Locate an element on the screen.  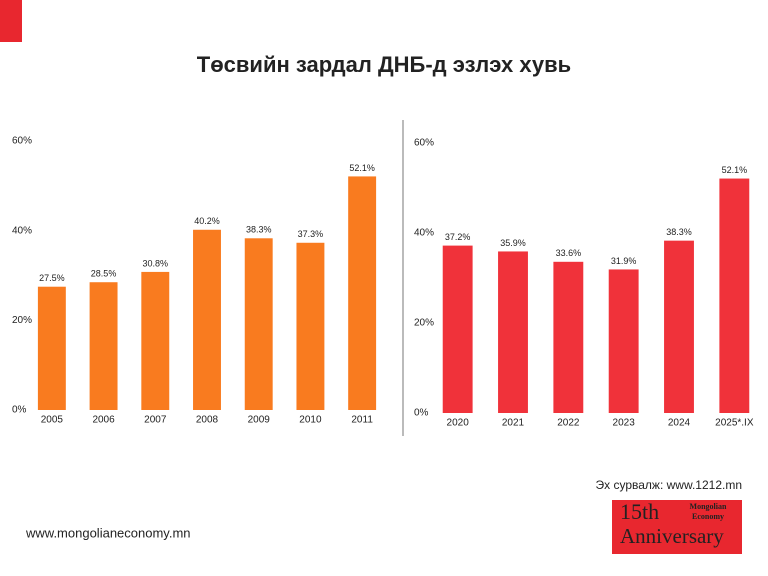
value-label: 28.5% is located at coordinates (104, 274).